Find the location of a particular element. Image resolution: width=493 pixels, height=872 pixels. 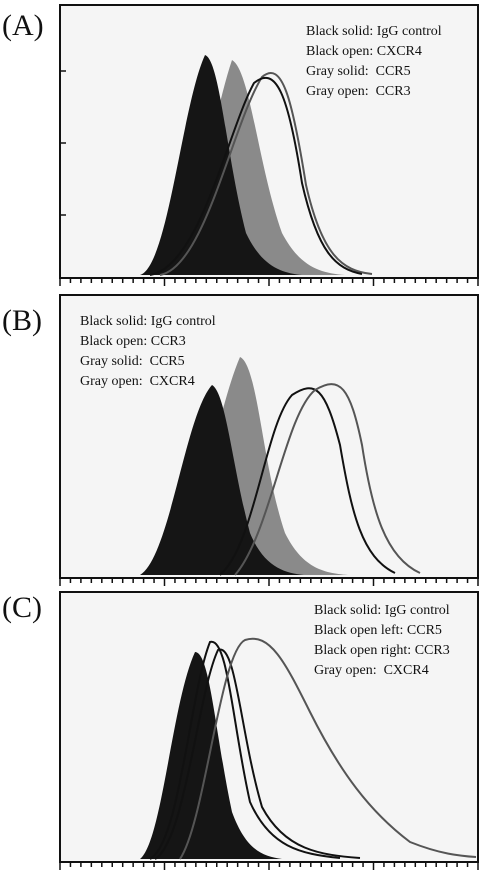

legend-entry: Black open left: CCR5 is located at coordinates (378, 630).